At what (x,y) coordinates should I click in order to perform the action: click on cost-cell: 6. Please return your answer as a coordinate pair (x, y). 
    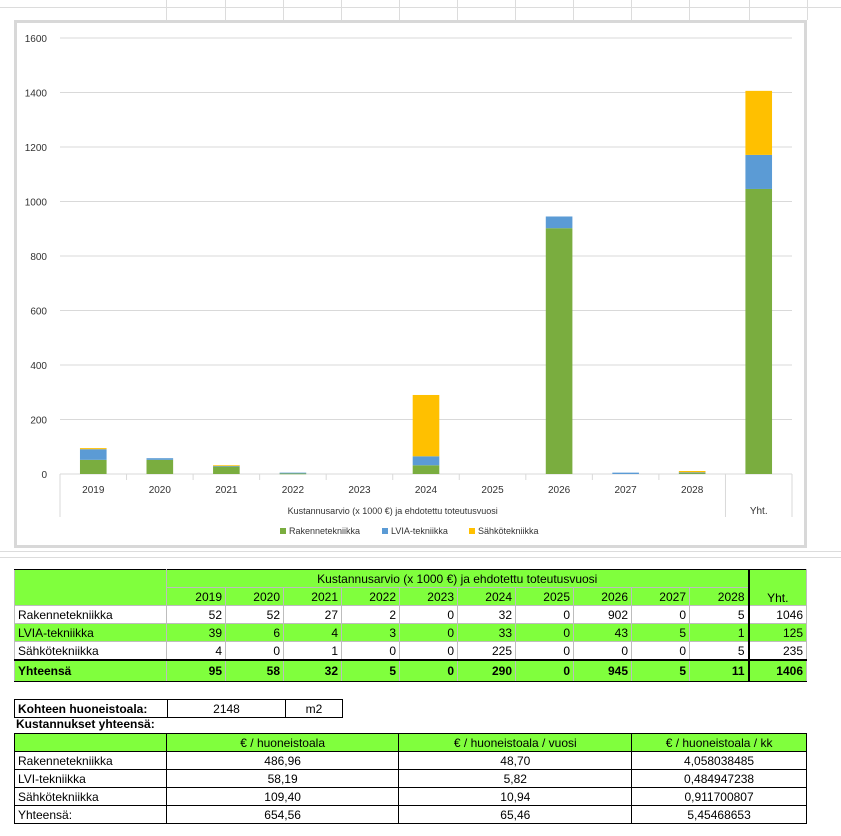
    Looking at the image, I should click on (254, 632).